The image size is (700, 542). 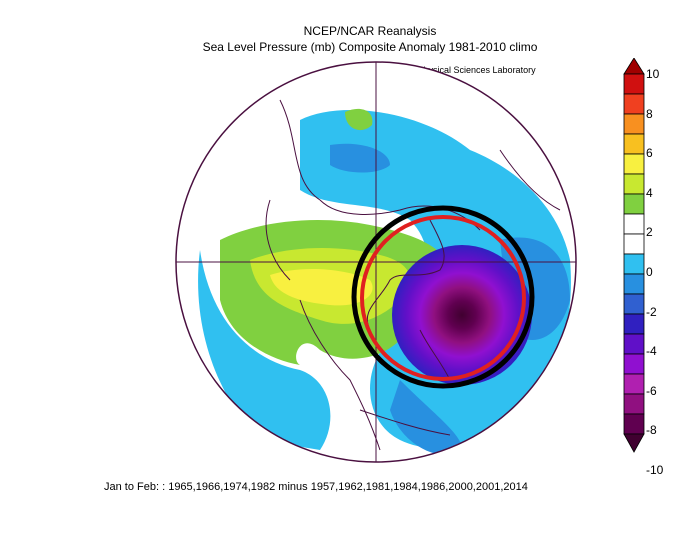 What do you see at coordinates (651, 430) in the screenshot?
I see `colorbar-tick-label: -8` at bounding box center [651, 430].